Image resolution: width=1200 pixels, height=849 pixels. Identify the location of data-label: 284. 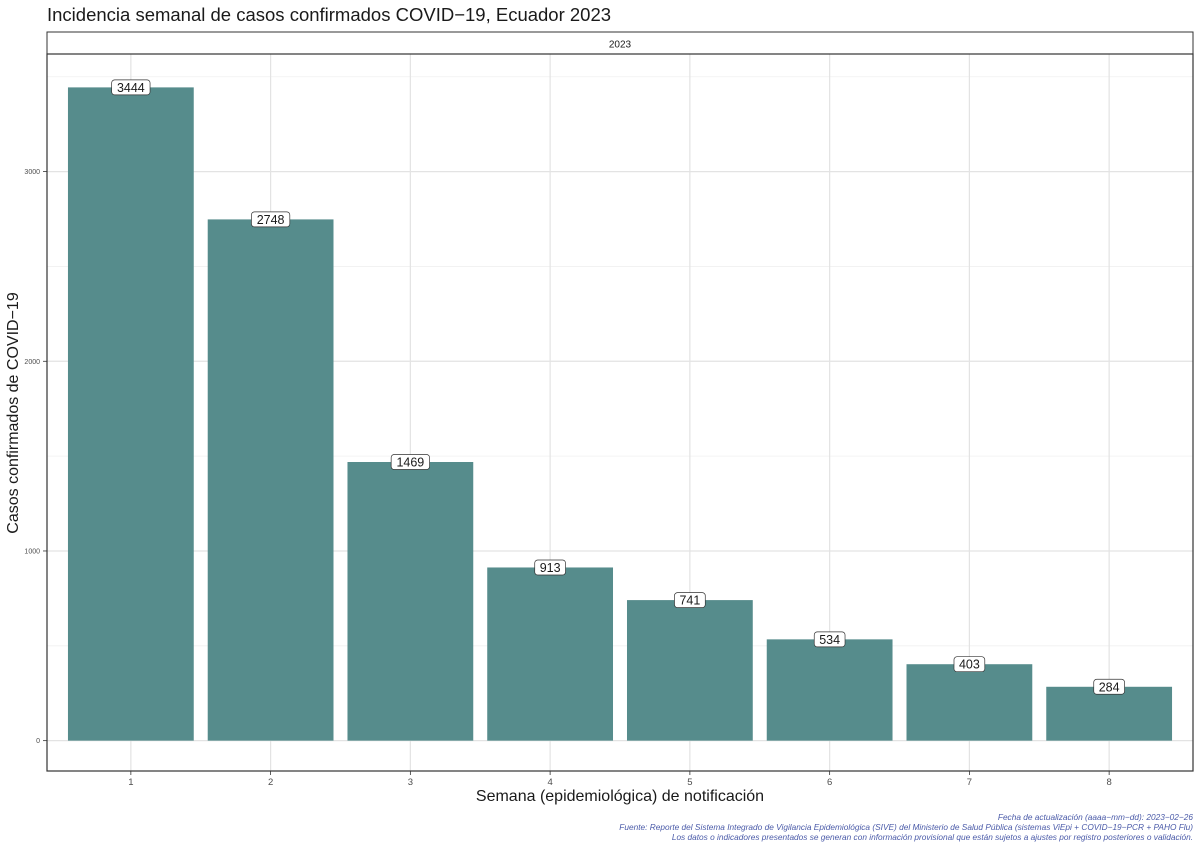
(1109, 687).